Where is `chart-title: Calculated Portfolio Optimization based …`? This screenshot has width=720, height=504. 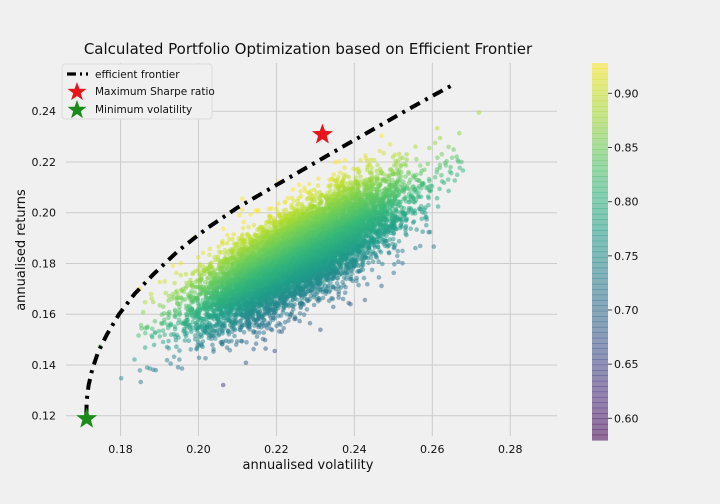 chart-title: Calculated Portfolio Optimization based … is located at coordinates (308, 49).